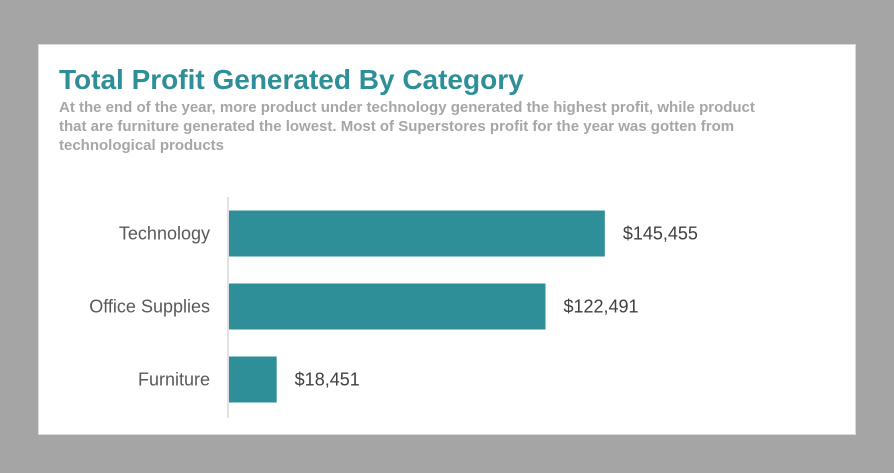  I want to click on bar-technology, so click(417, 233).